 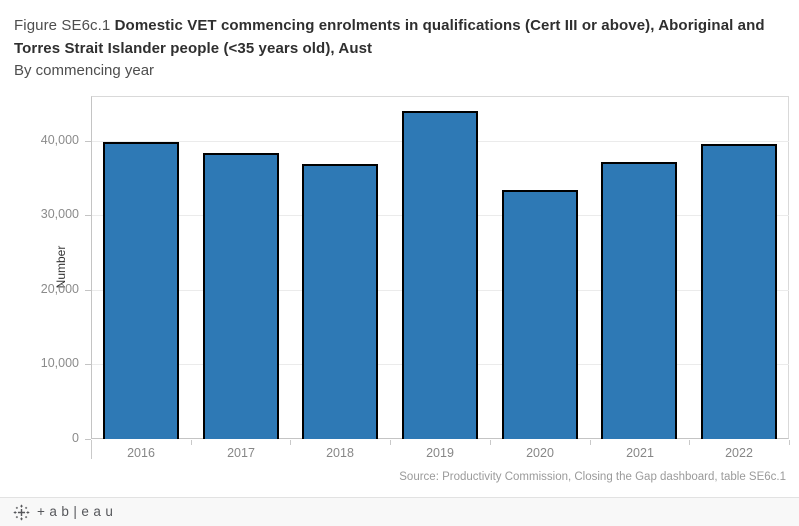 I want to click on bar-2020, so click(x=540, y=314).